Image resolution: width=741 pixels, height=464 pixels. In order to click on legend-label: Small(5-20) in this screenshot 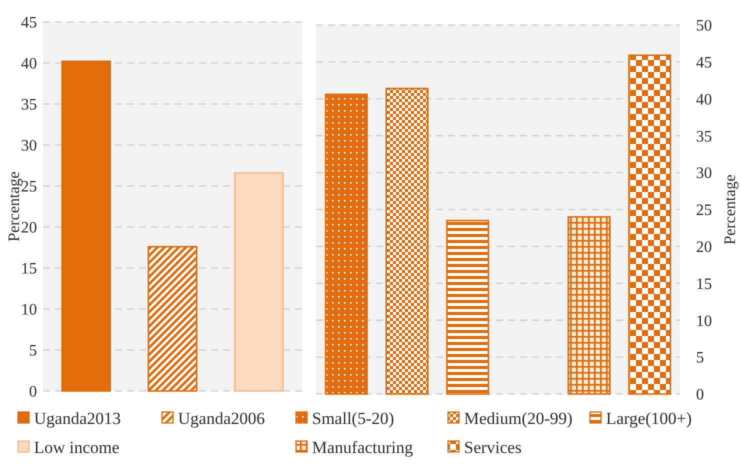, I will do `click(353, 418)`.